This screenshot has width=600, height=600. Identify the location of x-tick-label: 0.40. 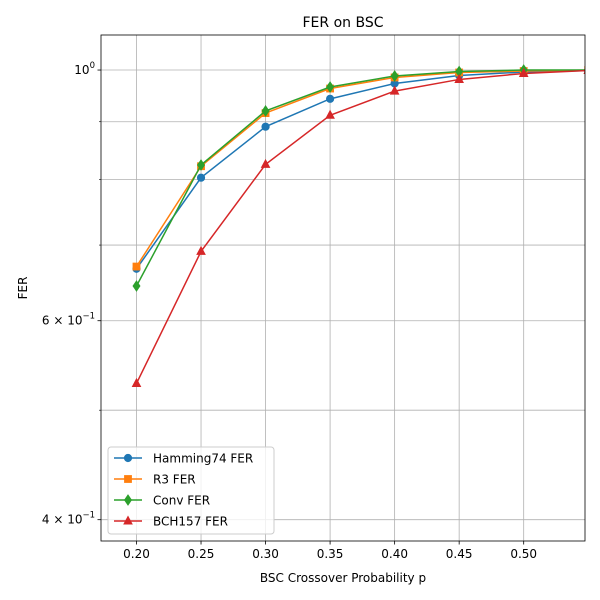
(394, 554).